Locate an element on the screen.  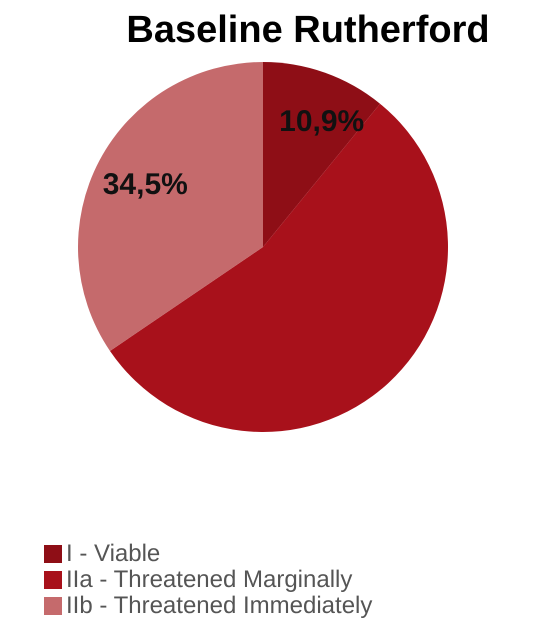
data-label: 10,9% is located at coordinates (321, 121).